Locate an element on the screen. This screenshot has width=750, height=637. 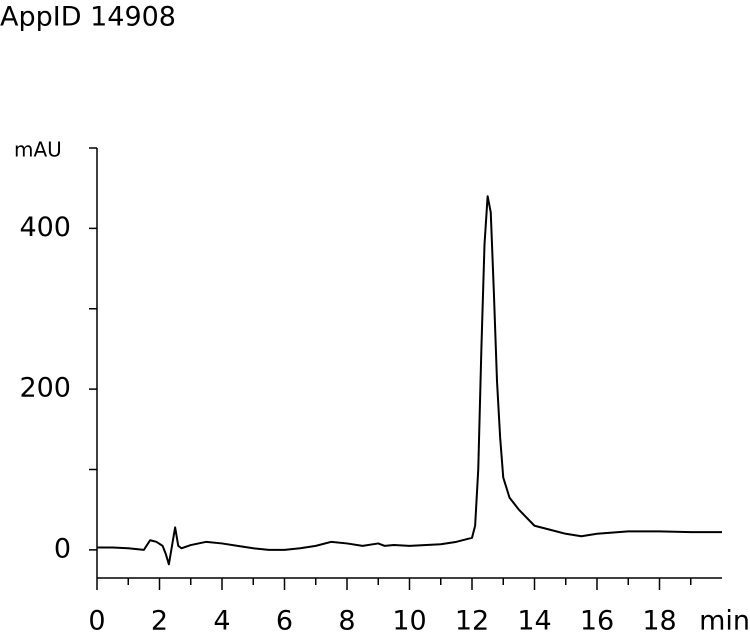
x-tick-label: 16 is located at coordinates (597, 621).